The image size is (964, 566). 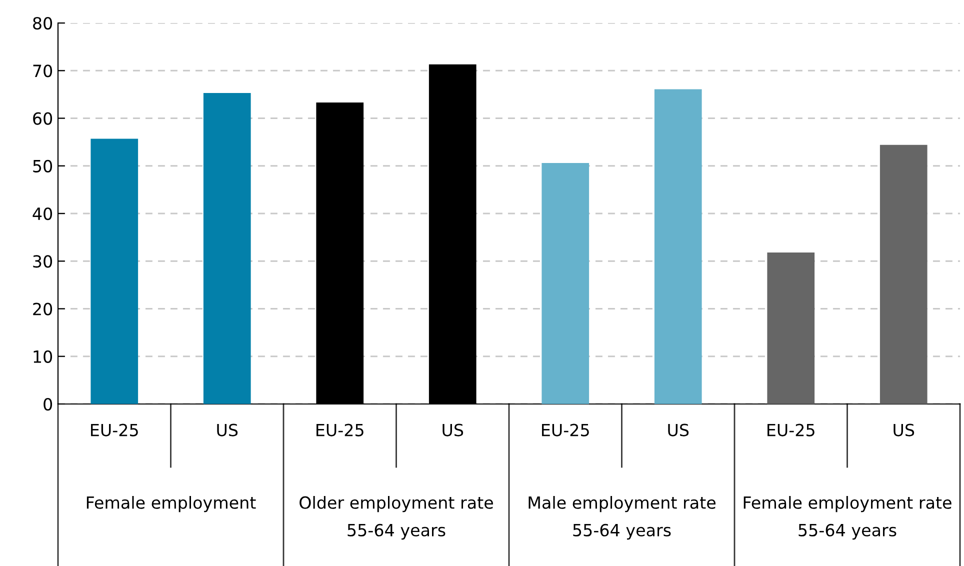 What do you see at coordinates (171, 504) in the screenshot?
I see `text: Female employment` at bounding box center [171, 504].